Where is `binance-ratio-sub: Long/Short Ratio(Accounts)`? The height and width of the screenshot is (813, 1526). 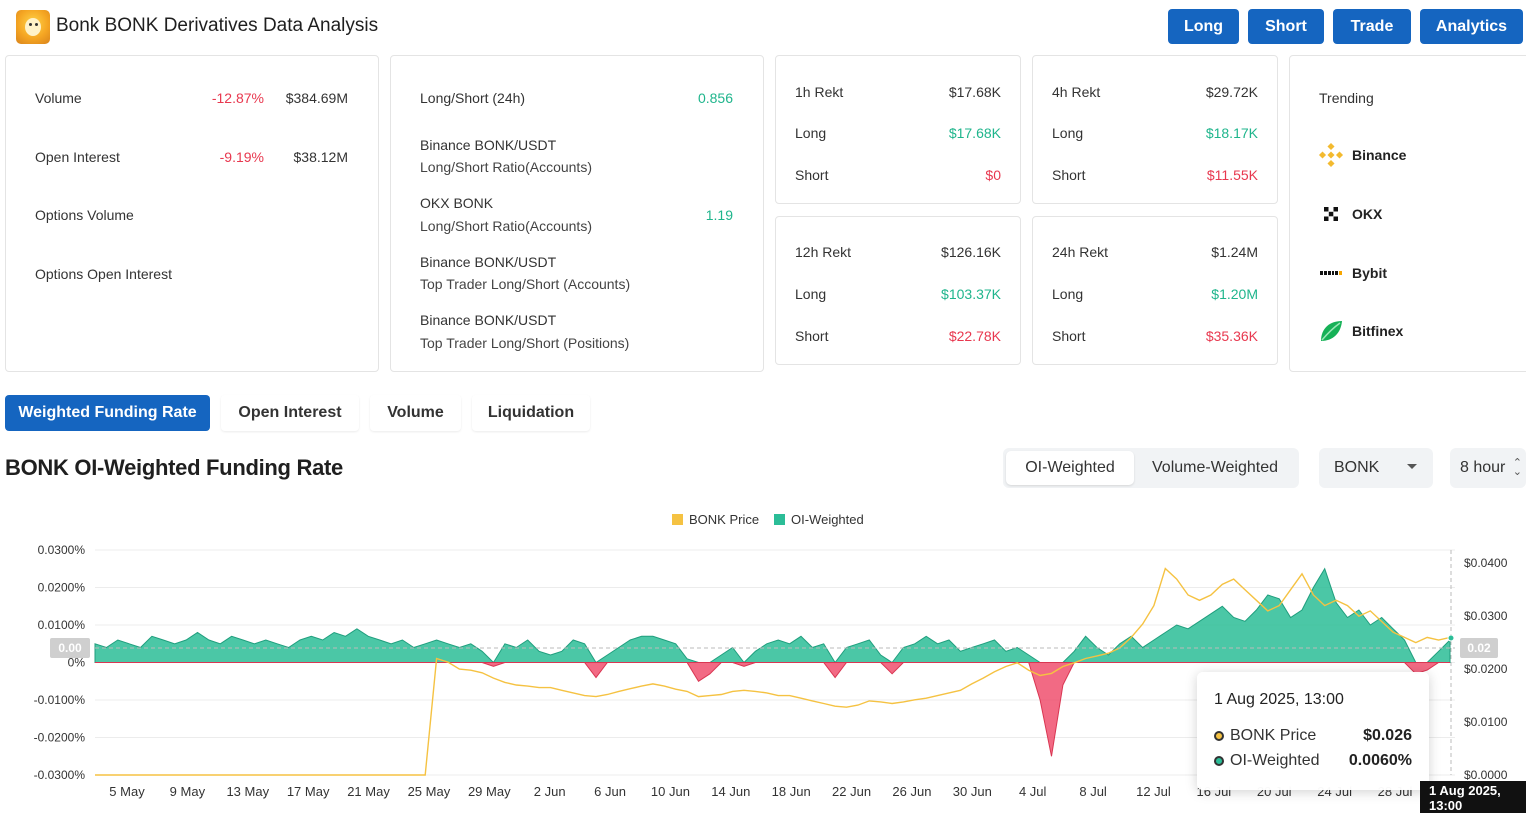 binance-ratio-sub: Long/Short Ratio(Accounts) is located at coordinates (506, 167).